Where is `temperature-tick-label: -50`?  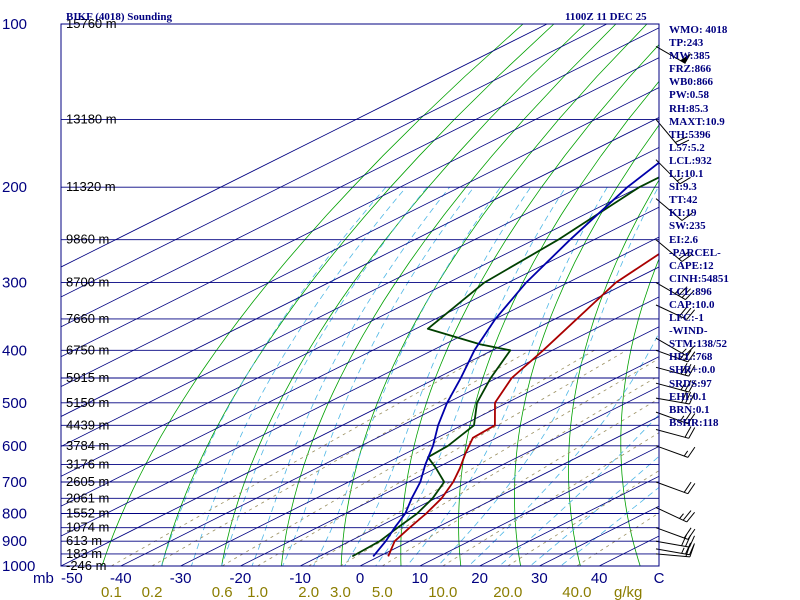 temperature-tick-label: -50 is located at coordinates (72, 578).